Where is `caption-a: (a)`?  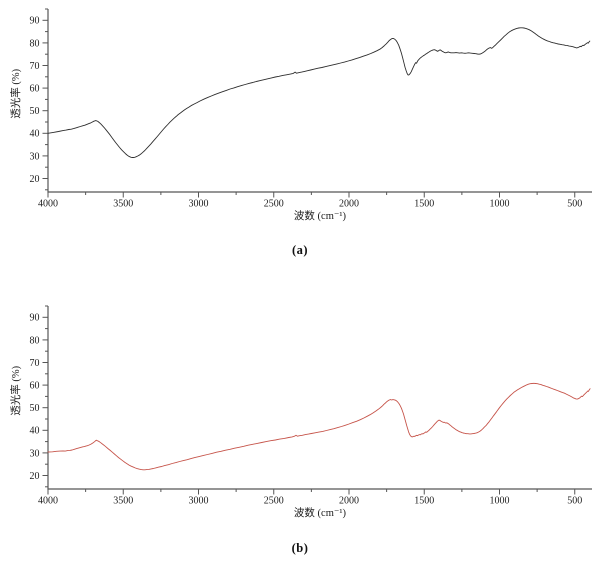 caption-a: (a) is located at coordinates (300, 250).